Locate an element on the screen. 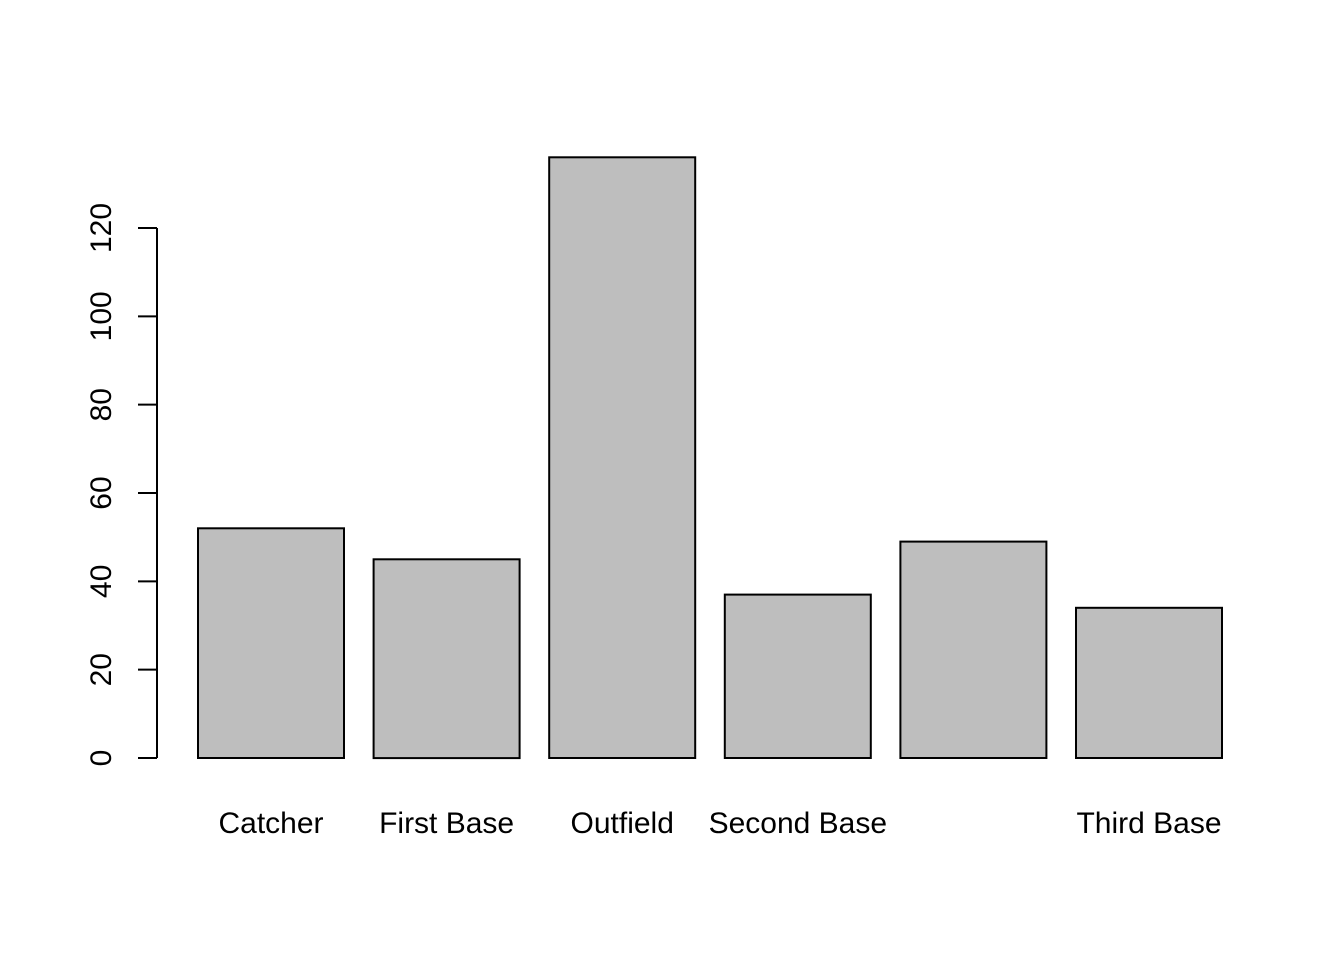  y-tick-label: 60 is located at coordinates (101, 492).